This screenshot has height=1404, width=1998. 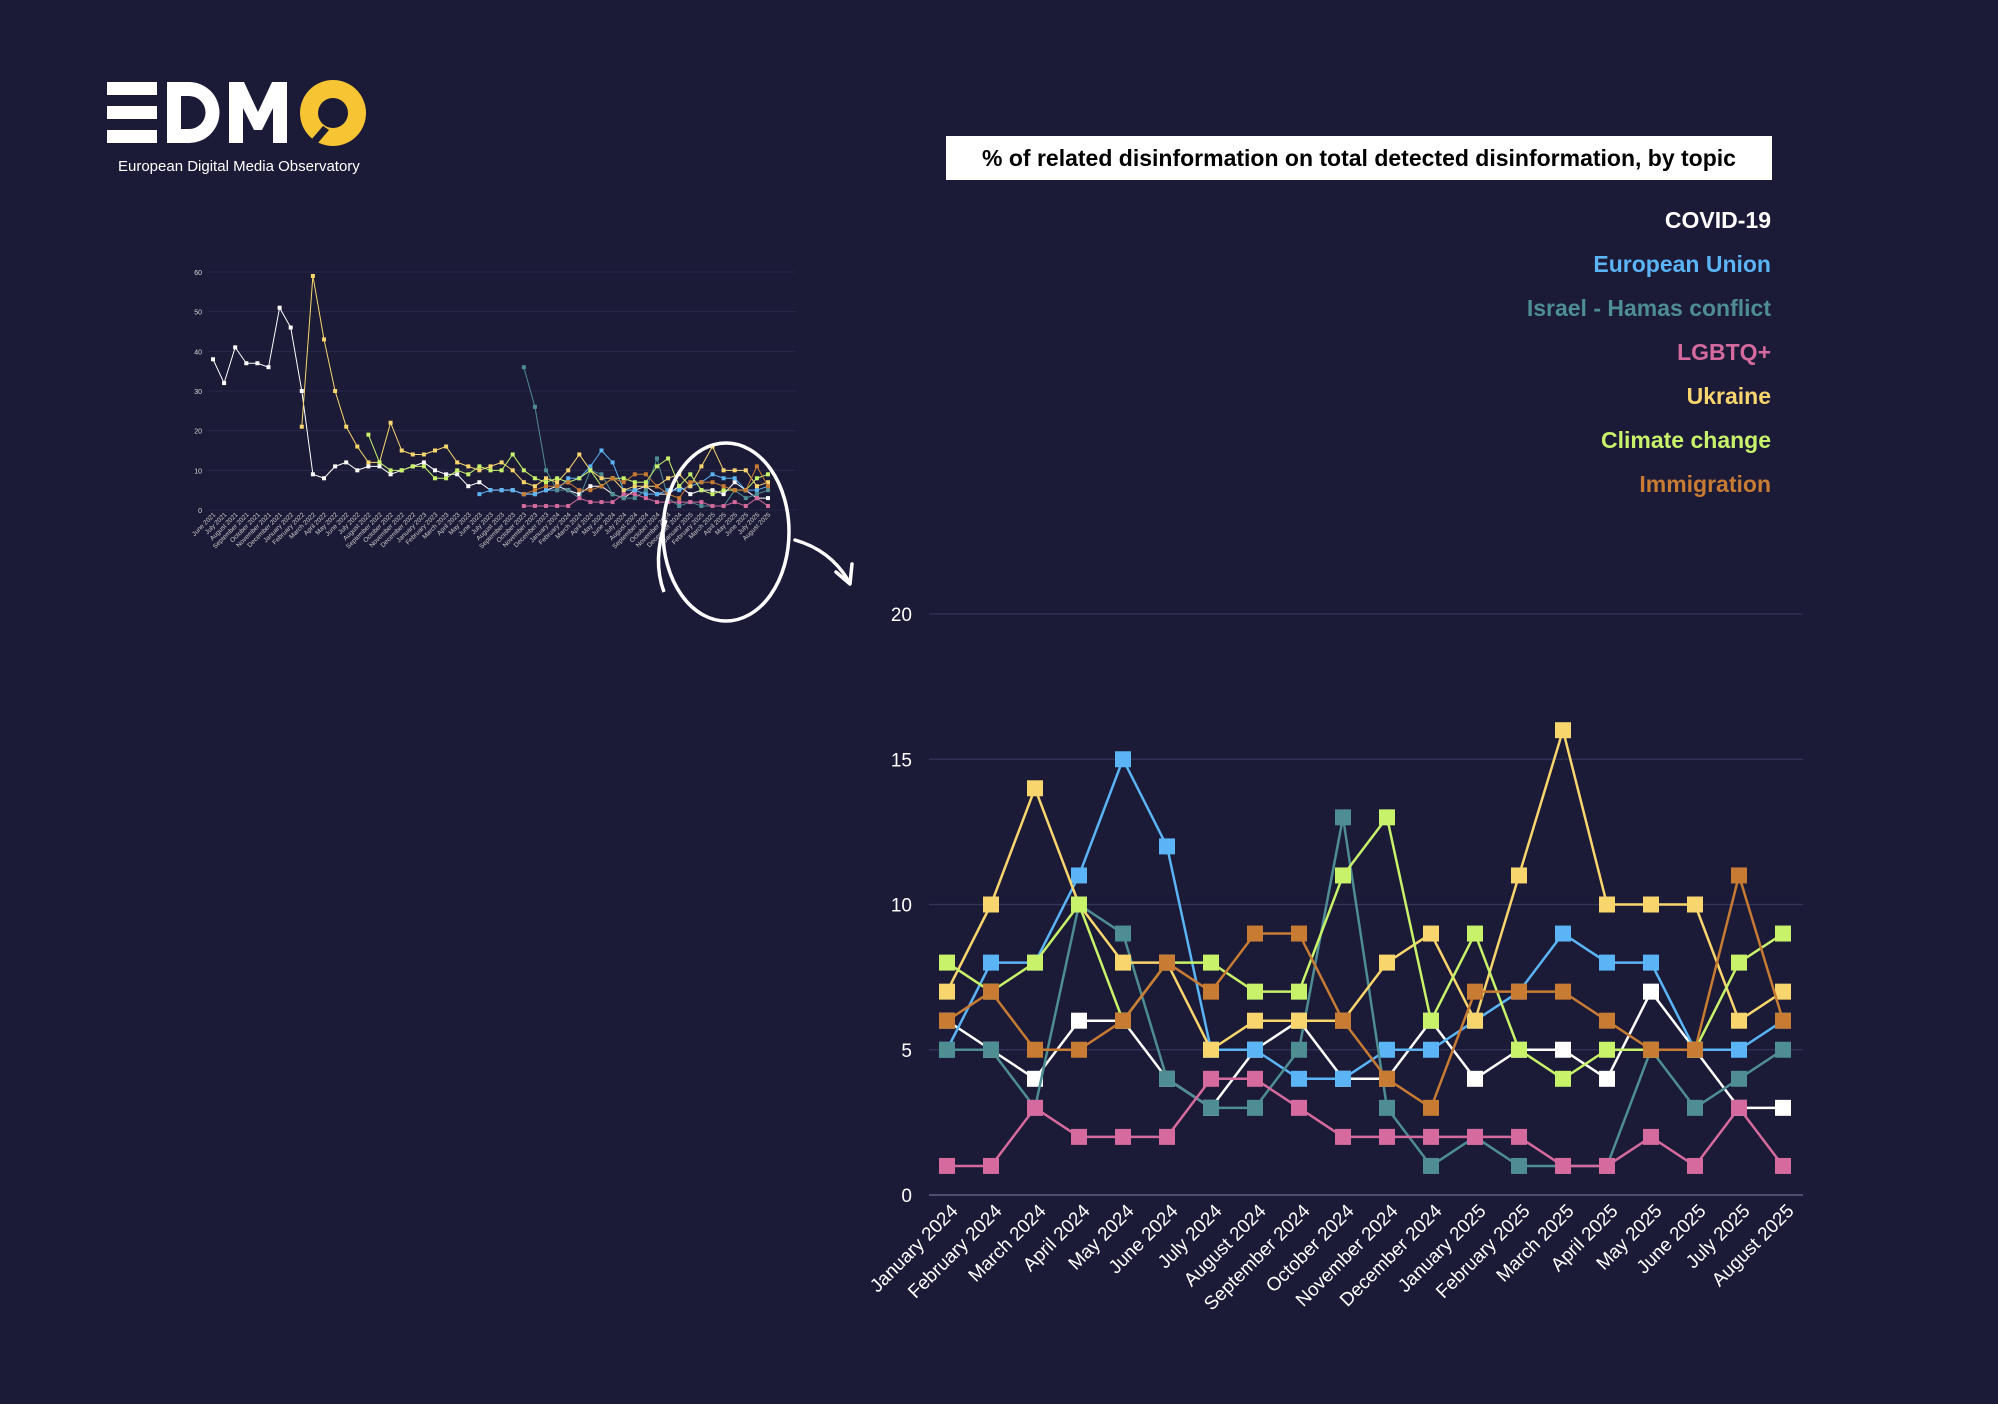 What do you see at coordinates (1705, 484) in the screenshot?
I see `legend-item-immigration: Immigration` at bounding box center [1705, 484].